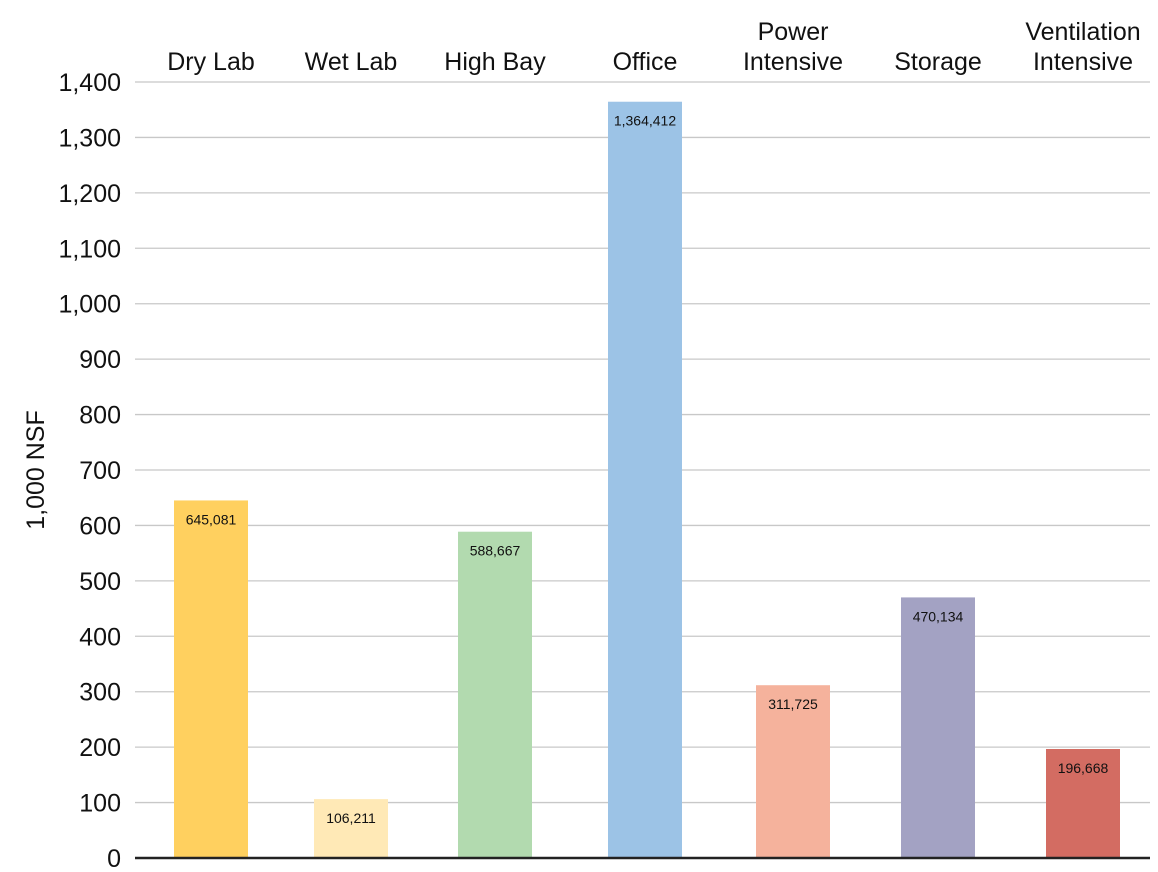  I want to click on bar-data-label: 588,667, so click(495, 551).